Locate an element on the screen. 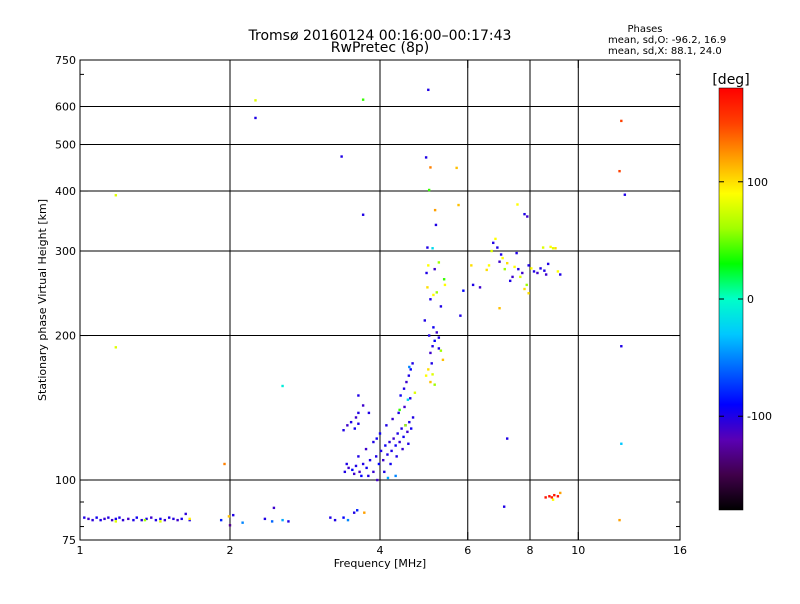  info-line2: mean, sd,X: 88.1, 24.0 is located at coordinates (665, 51).